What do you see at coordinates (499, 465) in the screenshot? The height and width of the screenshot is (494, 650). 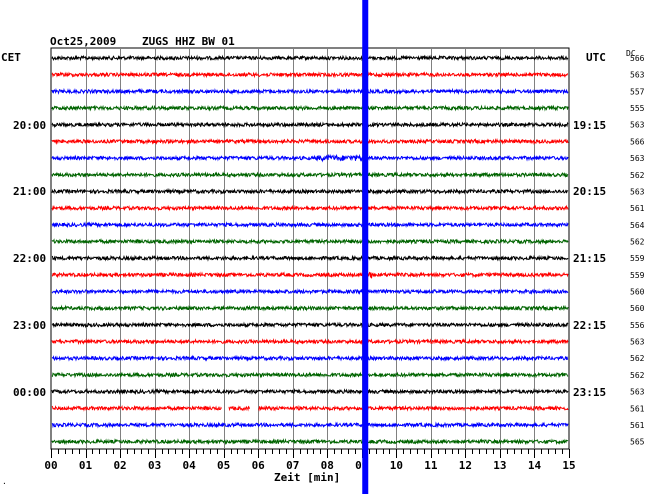 I see `x-tick-label: 13` at bounding box center [499, 465].